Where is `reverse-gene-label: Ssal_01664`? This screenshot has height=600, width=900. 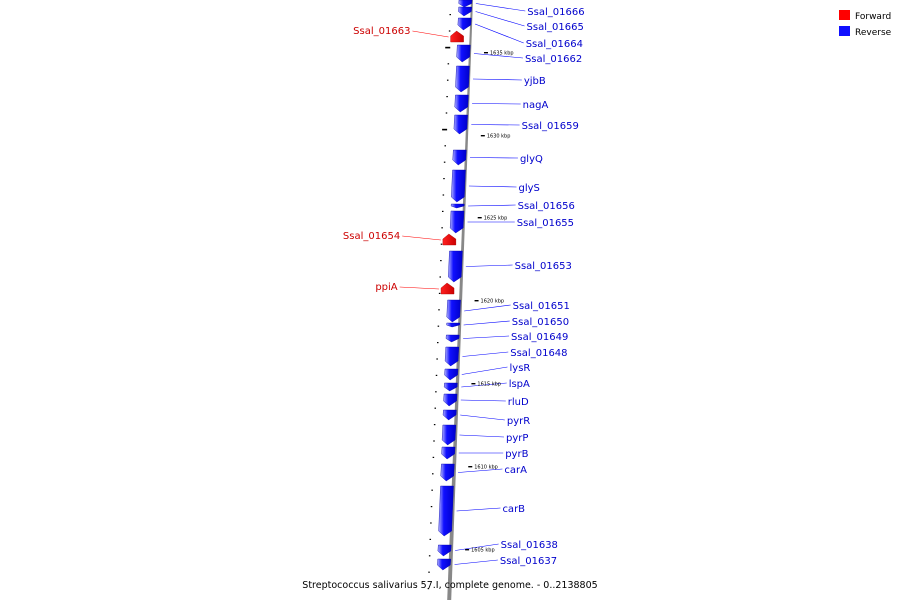 reverse-gene-label: Ssal_01664 is located at coordinates (554, 44).